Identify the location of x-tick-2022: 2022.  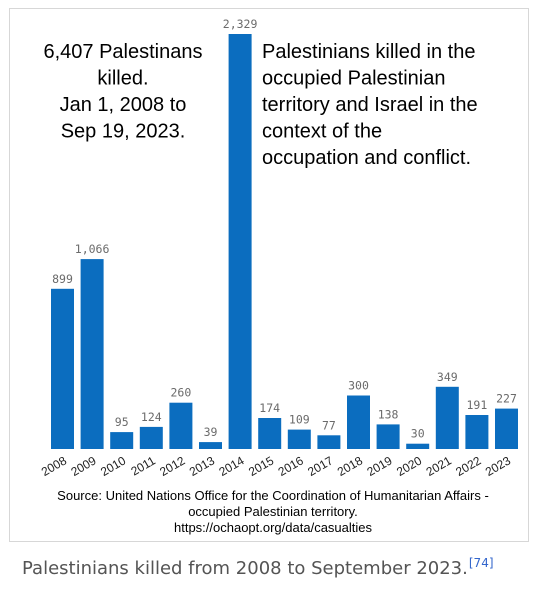
(468, 466).